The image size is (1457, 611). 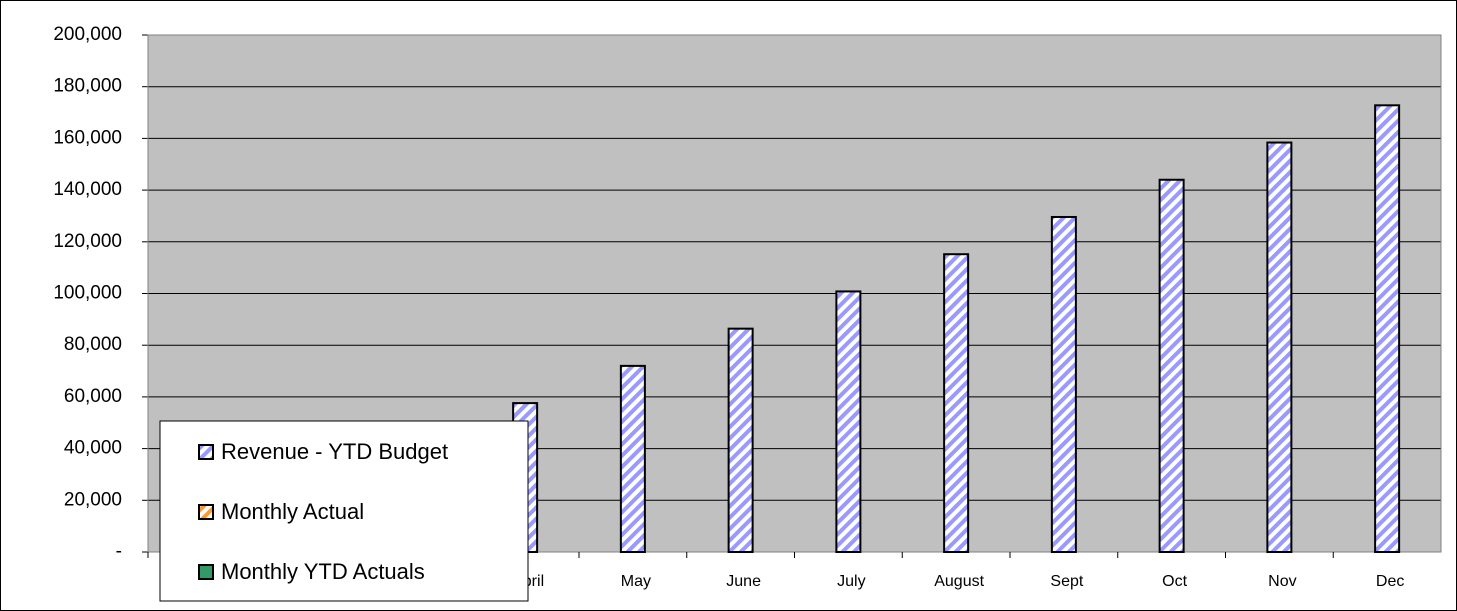 What do you see at coordinates (119, 551) in the screenshot?
I see `y-tick-label: -` at bounding box center [119, 551].